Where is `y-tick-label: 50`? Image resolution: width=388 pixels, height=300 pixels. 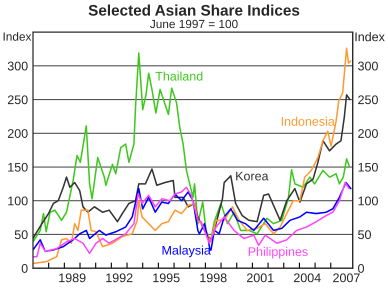 y-tick-label: 50 is located at coordinates (21, 235).